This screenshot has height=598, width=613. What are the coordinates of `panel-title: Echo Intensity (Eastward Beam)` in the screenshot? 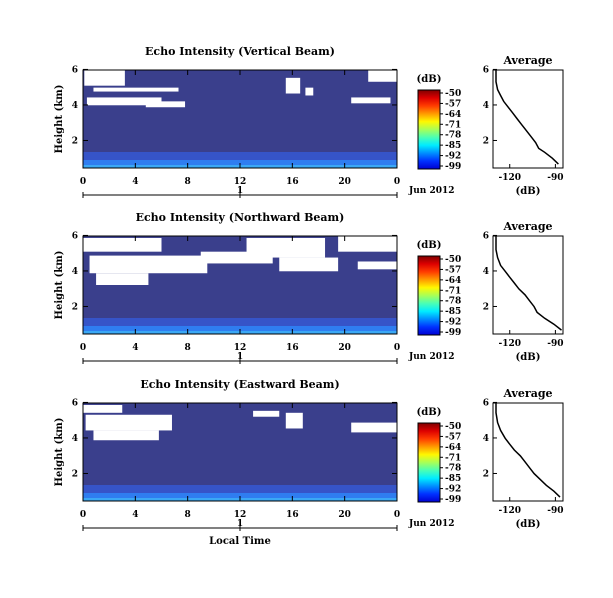 It's located at (239, 384).